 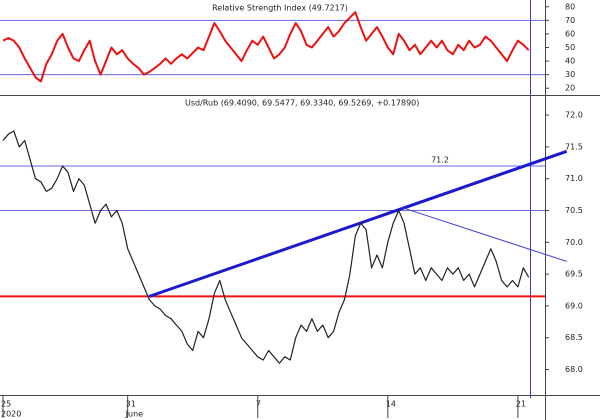 What do you see at coordinates (574, 369) in the screenshot?
I see `y-tick-label: 68.0` at bounding box center [574, 369].